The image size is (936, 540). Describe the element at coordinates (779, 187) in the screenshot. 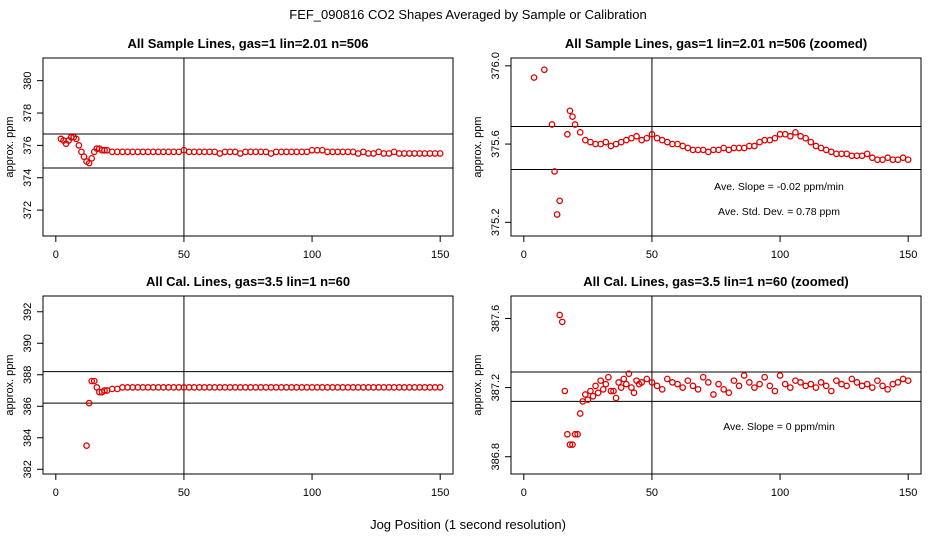

I see `annotation-text: Ave. Slope = -0.02 ppm/min` at that location.